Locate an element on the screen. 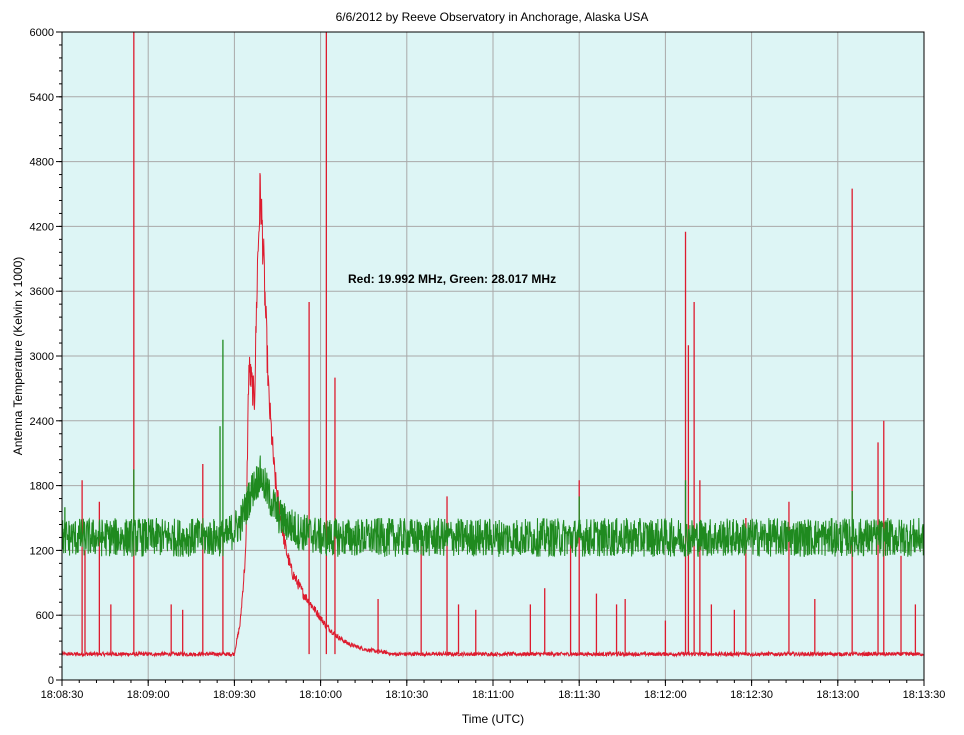 Image resolution: width=964 pixels, height=735 pixels. legend-annotation: Red: 19.992 MHz, Green: 28.017 MHz is located at coordinates (452, 279).